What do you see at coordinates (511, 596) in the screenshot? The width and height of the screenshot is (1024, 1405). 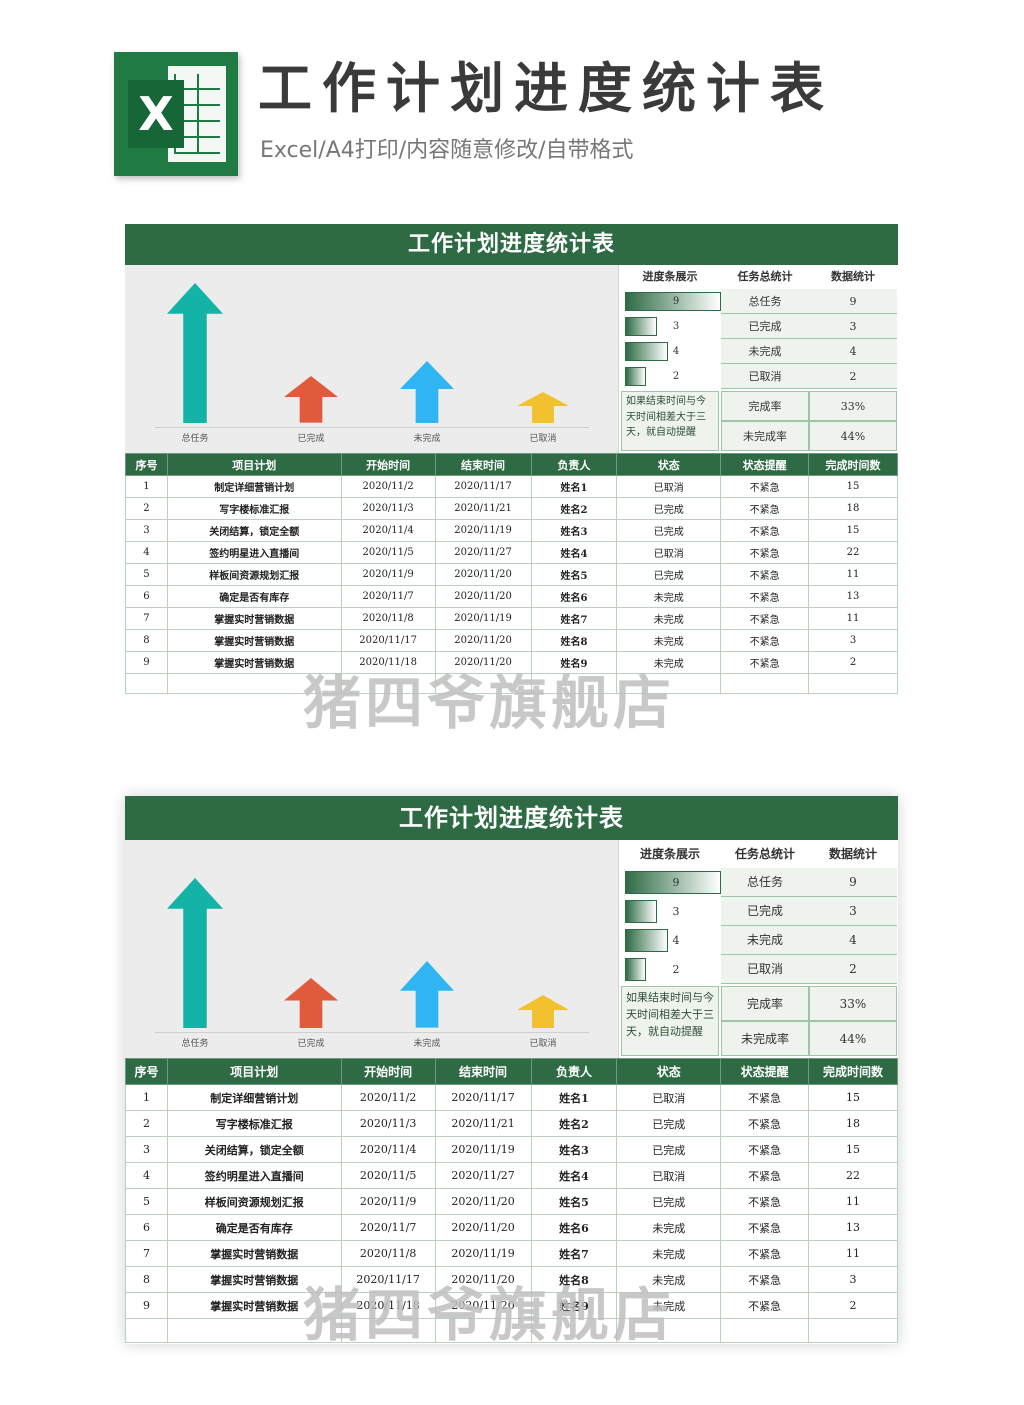 I see `table-row: 6 确定是否有库存 2020/11/7 2020/11/20 姓名6 未完成 不紧急 13` at bounding box center [511, 596].